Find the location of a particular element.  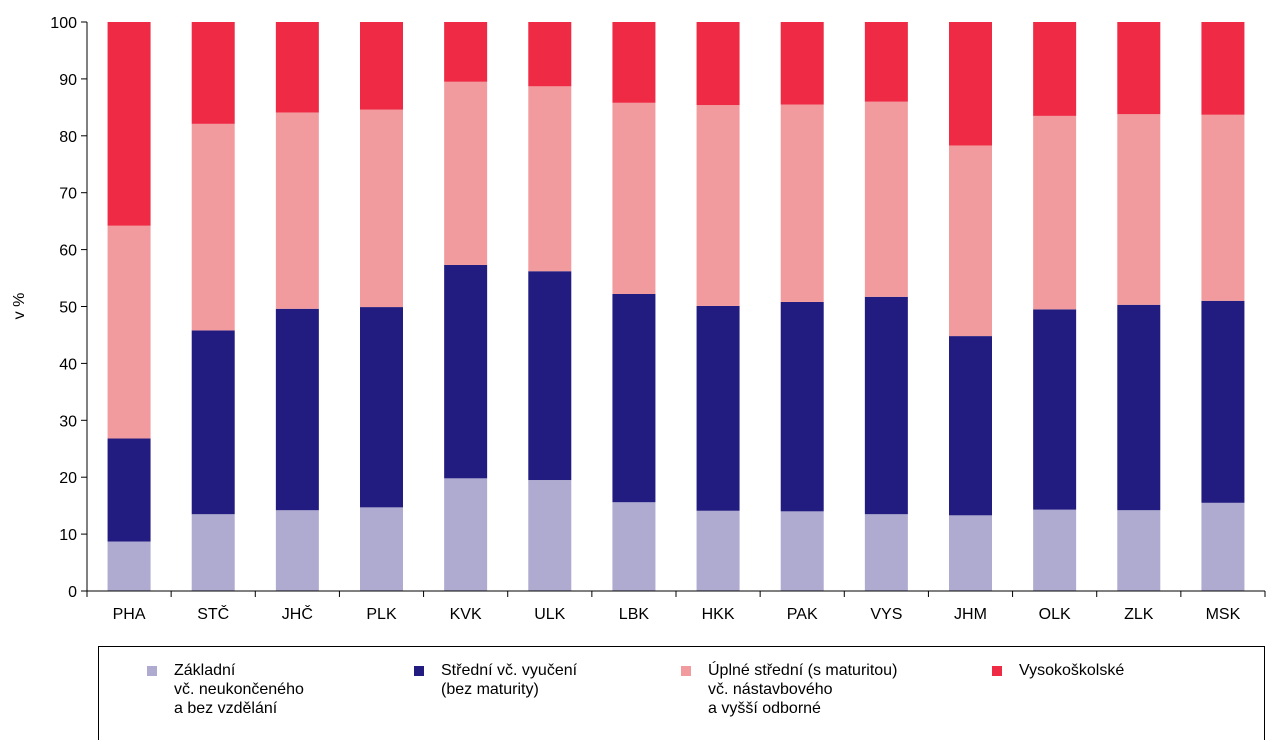

y-tick-label: 20 is located at coordinates (68, 478).